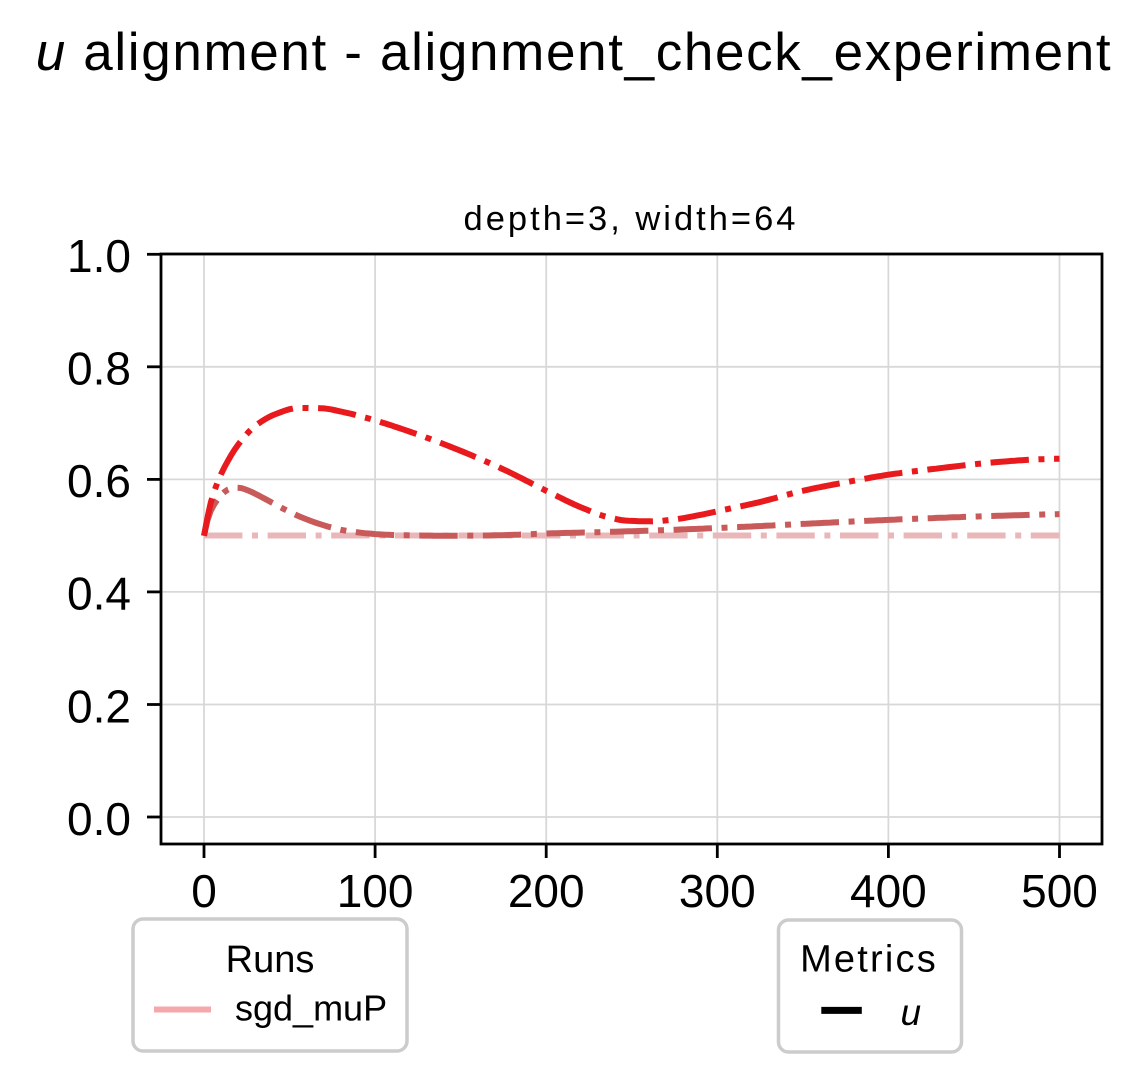  Describe the element at coordinates (717, 891) in the screenshot. I see `svg-text: 300` at that location.